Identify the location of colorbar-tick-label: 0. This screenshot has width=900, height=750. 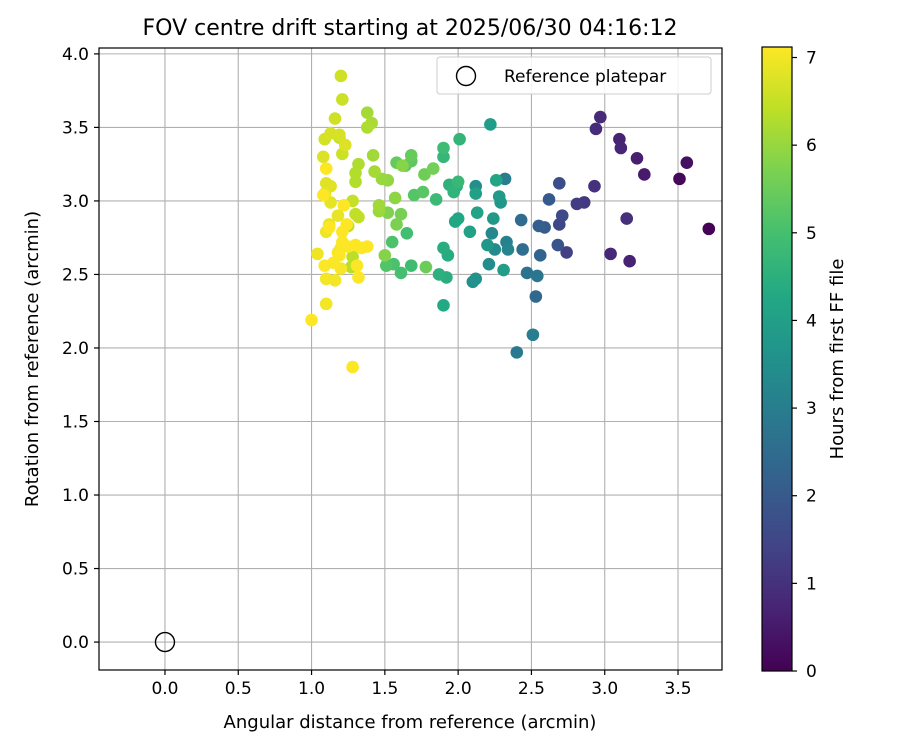
(811, 672).